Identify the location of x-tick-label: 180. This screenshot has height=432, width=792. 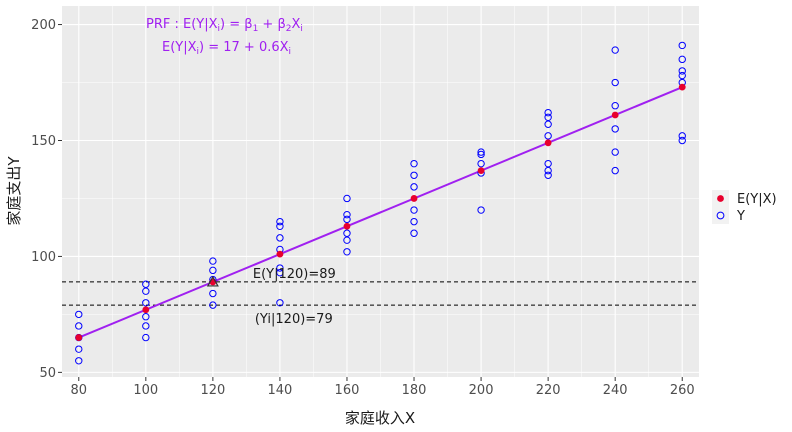
(414, 390).